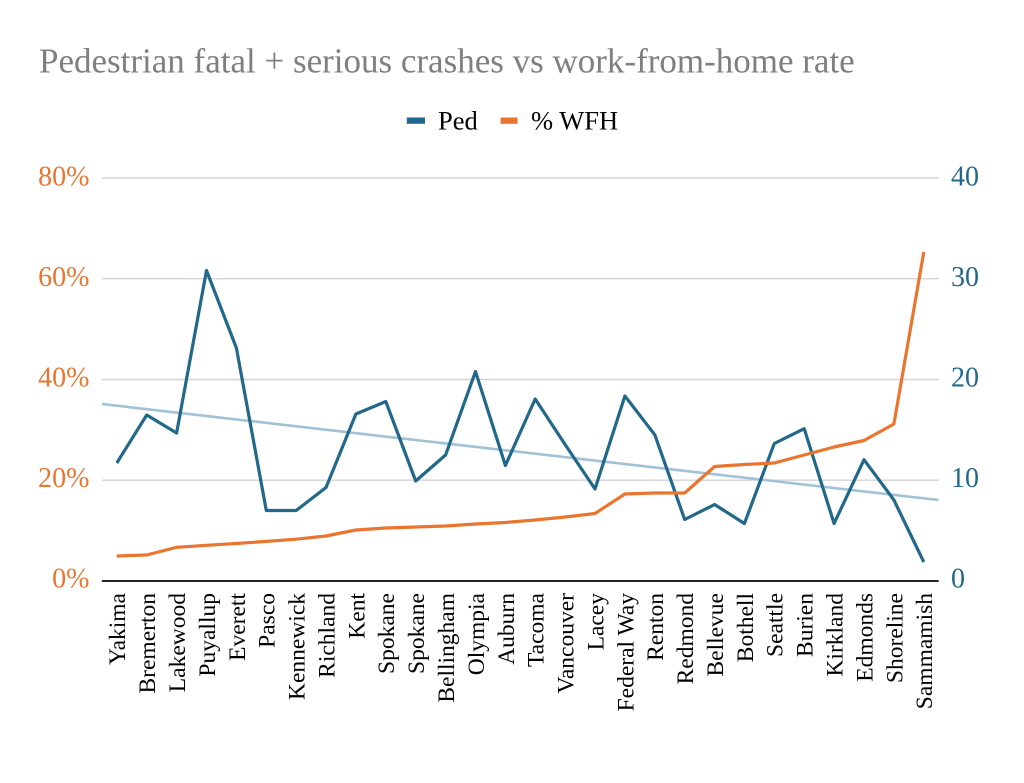 The image size is (1024, 783). What do you see at coordinates (965, 478) in the screenshot?
I see `svg-text: 10` at bounding box center [965, 478].